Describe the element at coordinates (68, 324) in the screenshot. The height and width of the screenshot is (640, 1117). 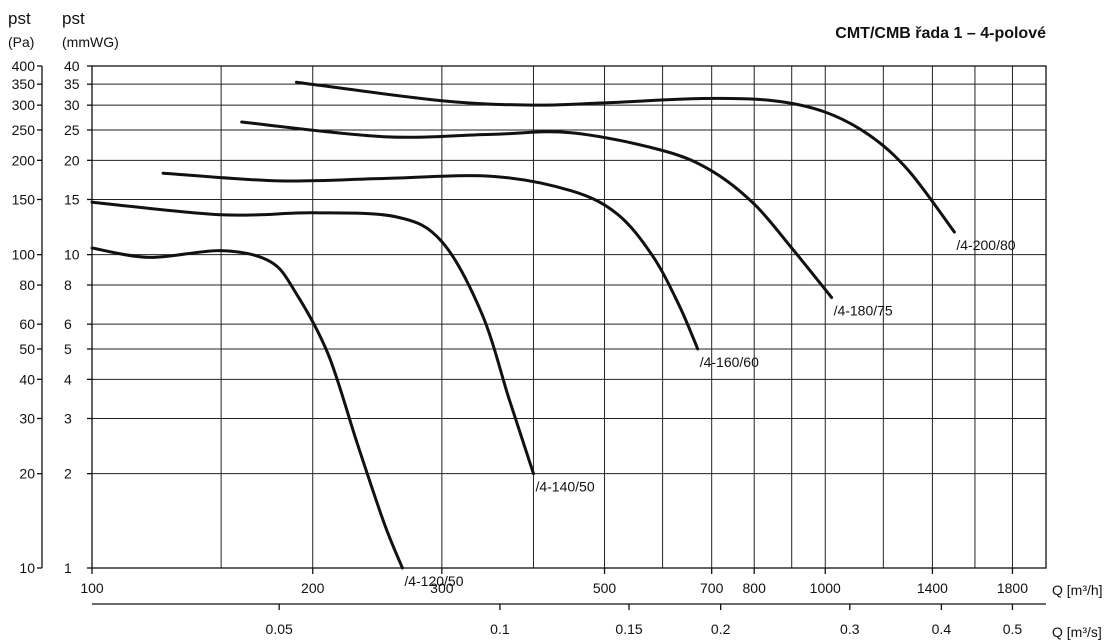
I see `y-mmwg-tick-label: 6` at that location.